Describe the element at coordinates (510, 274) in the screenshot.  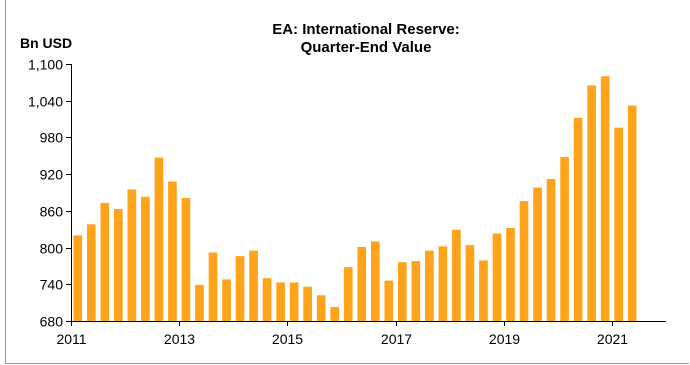
I see `bar-2019Q1` at that location.